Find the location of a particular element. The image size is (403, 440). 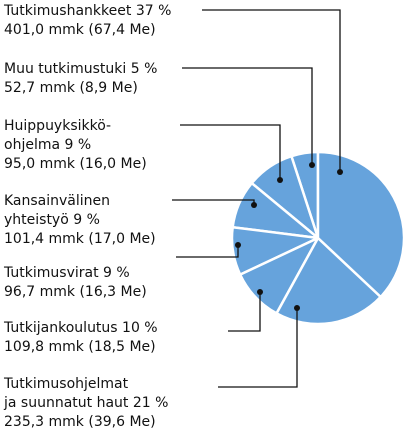

category-name: ohjelma is located at coordinates (32, 145).